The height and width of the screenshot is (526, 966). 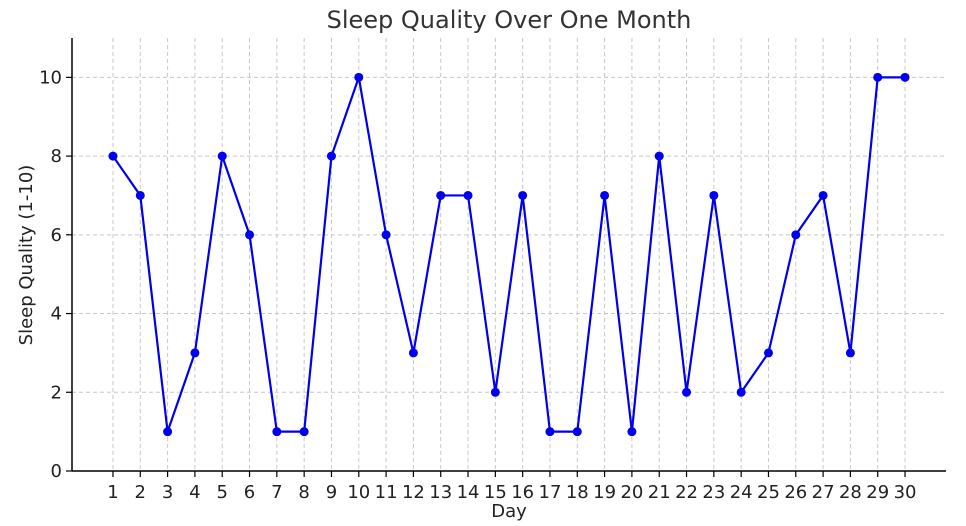 I want to click on x-tick-label: 18, so click(x=577, y=492).